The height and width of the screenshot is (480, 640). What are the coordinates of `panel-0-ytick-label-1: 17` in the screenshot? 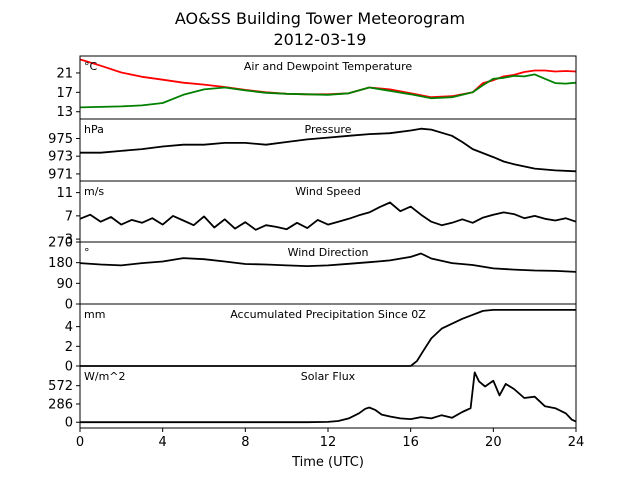 It's located at (64, 93).